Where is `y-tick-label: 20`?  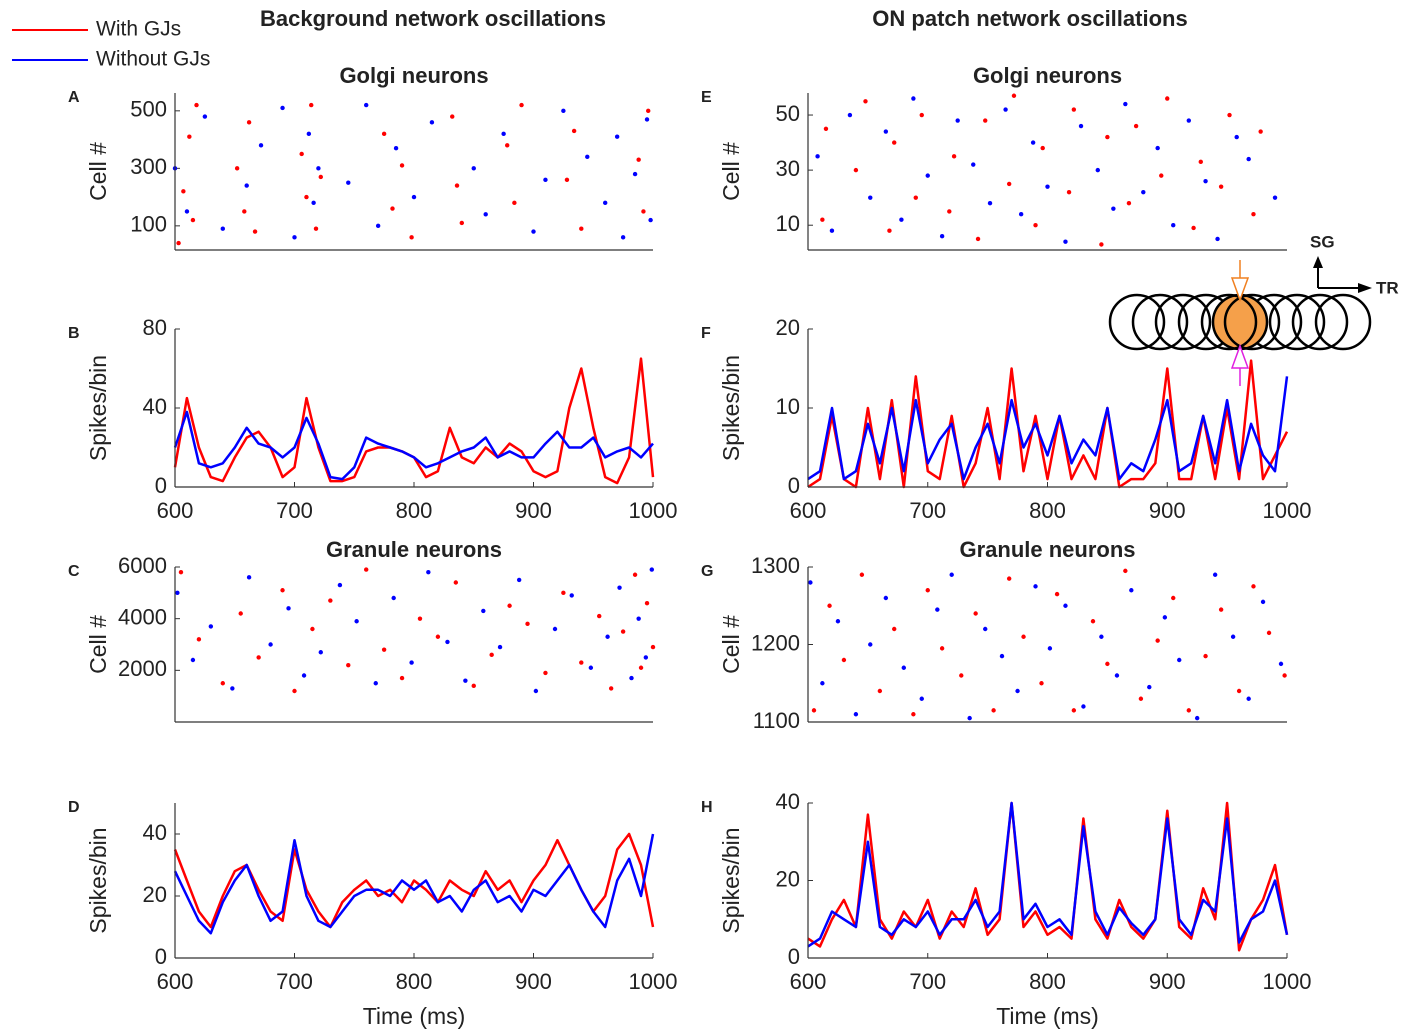
y-tick-label: 20 is located at coordinates (788, 878).